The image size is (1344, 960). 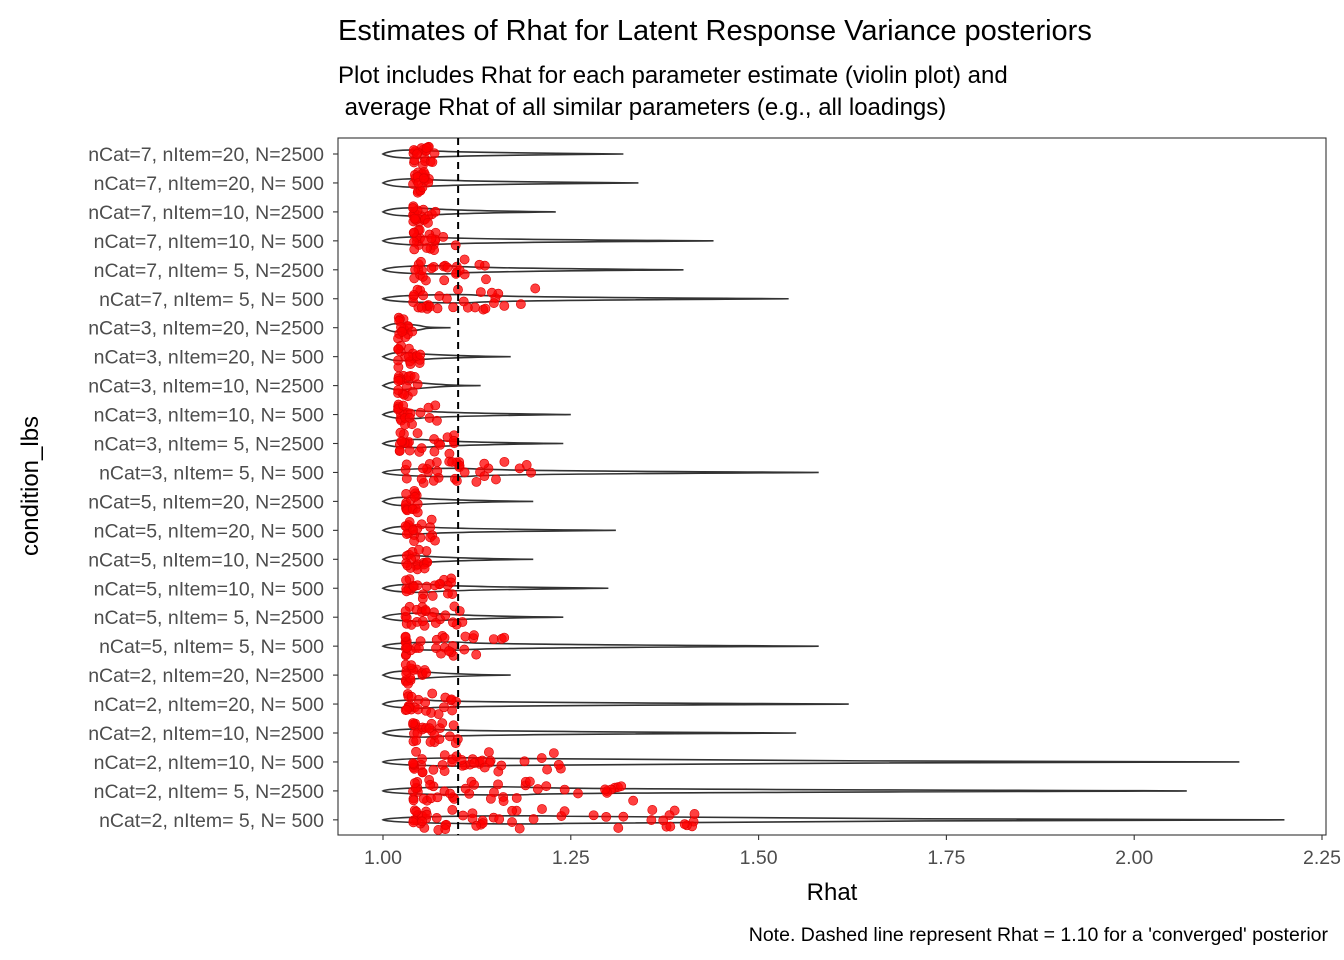 I want to click on x-axis-title: Rhat, so click(x=832, y=892).